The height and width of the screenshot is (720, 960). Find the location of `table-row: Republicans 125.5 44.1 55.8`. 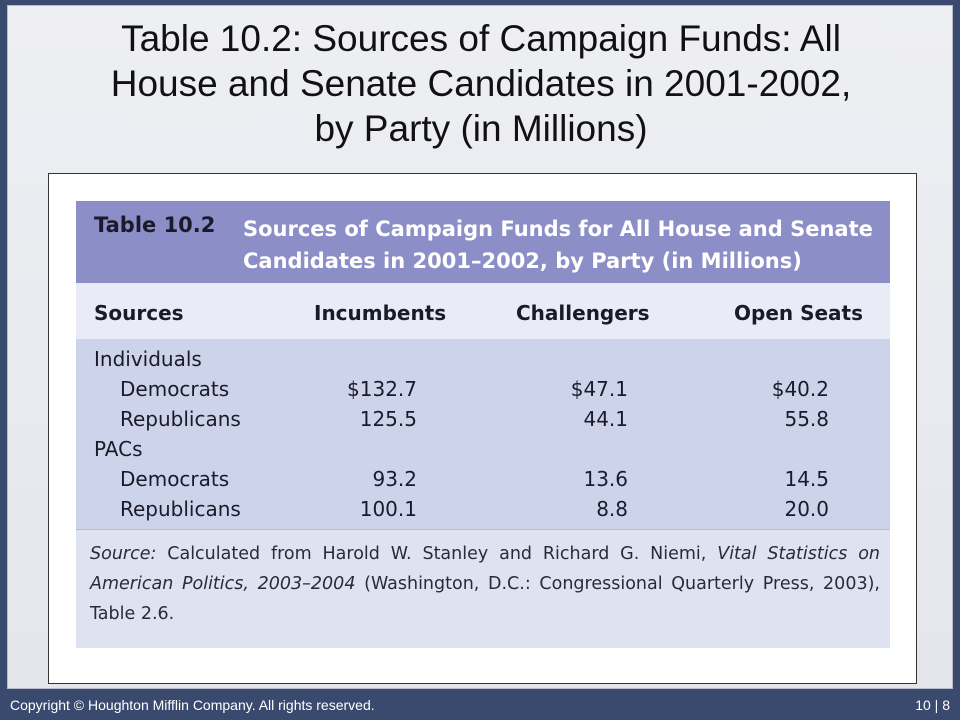

table-row: Republicans 125.5 44.1 55.8 is located at coordinates (483, 420).